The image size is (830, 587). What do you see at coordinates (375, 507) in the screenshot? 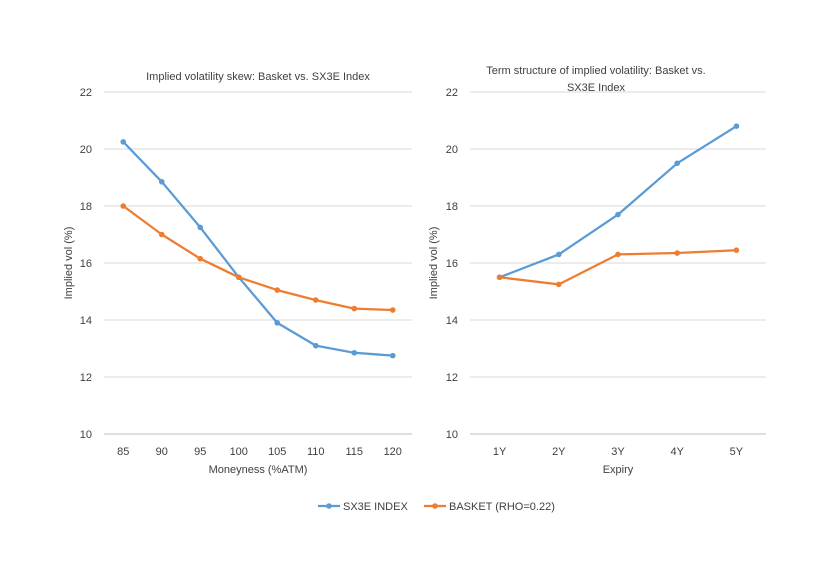
I see `legend-label: SX3E INDEX` at bounding box center [375, 507].